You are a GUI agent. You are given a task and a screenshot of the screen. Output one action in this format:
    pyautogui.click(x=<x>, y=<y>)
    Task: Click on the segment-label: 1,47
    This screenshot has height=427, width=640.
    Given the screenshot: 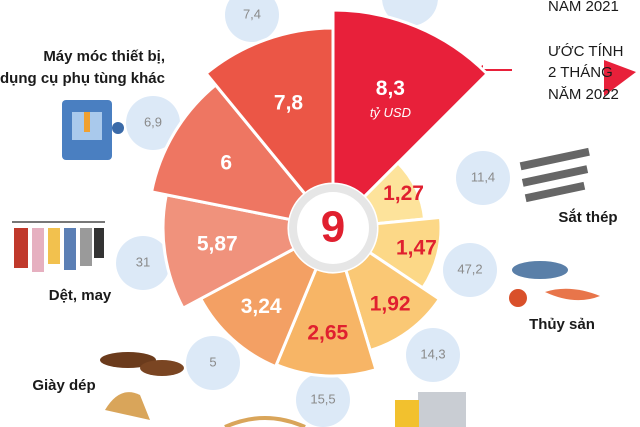 What is the action you would take?
    pyautogui.click(x=416, y=247)
    